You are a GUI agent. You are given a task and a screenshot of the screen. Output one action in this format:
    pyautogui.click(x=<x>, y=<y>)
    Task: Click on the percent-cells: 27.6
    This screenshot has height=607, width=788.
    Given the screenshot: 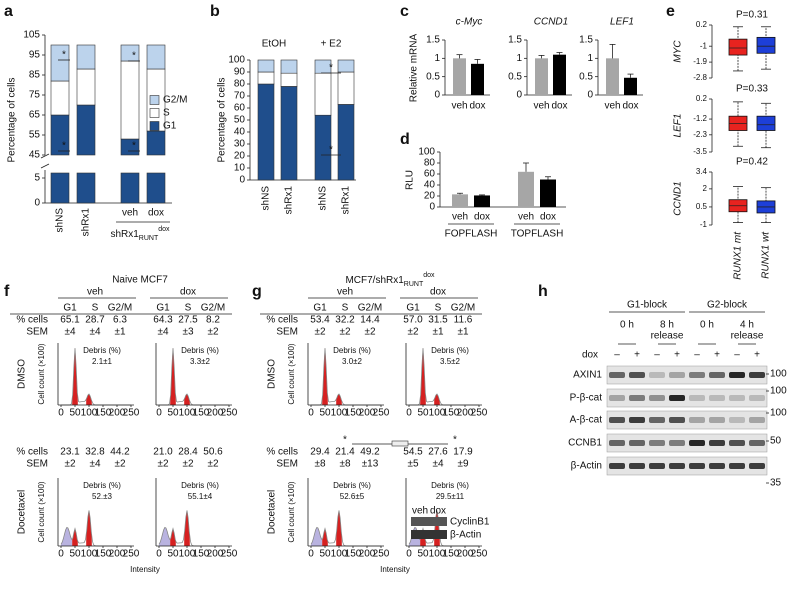 What is the action you would take?
    pyautogui.click(x=438, y=452)
    